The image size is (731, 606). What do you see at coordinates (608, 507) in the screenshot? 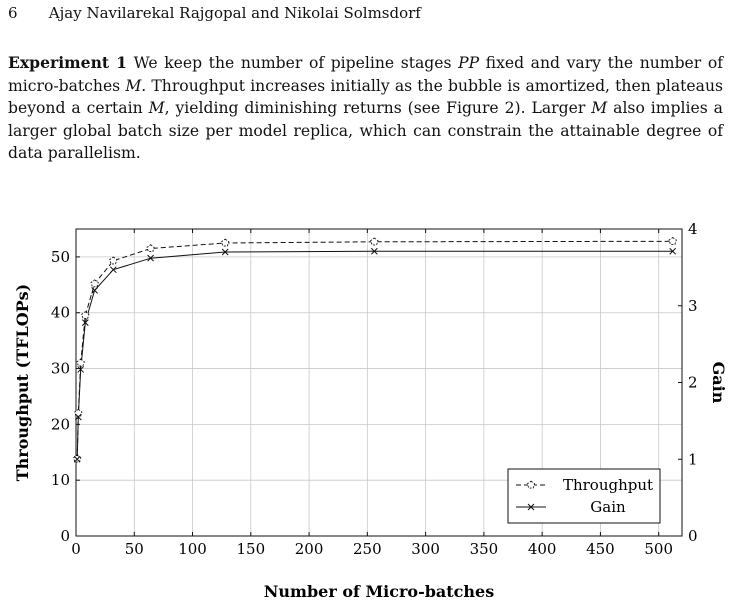
I see `legend-label: Gain` at bounding box center [608, 507].